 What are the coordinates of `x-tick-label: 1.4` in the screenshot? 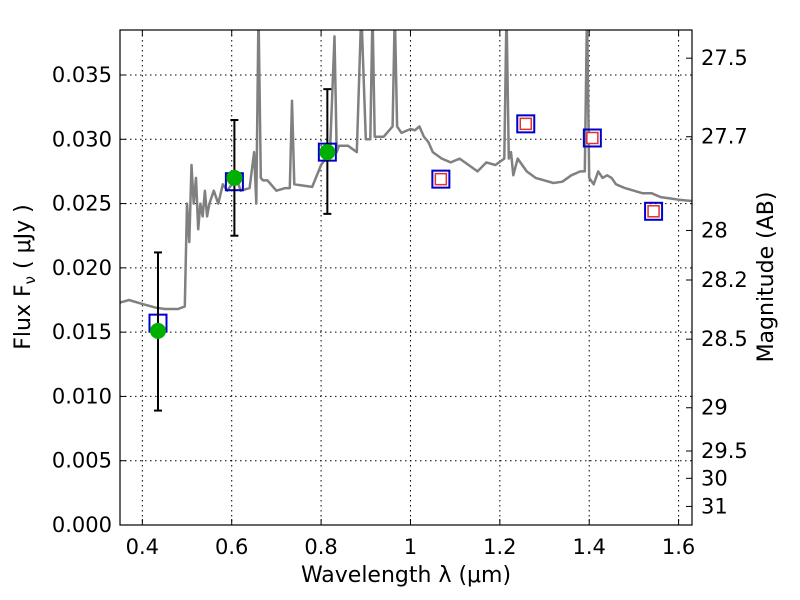 It's located at (589, 547).